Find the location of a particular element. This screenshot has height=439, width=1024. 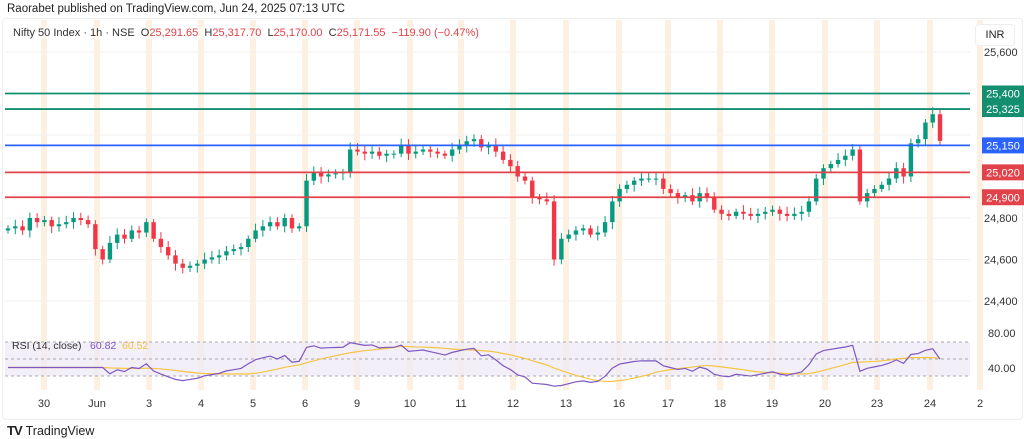

x-tick: 30 is located at coordinates (44, 404).